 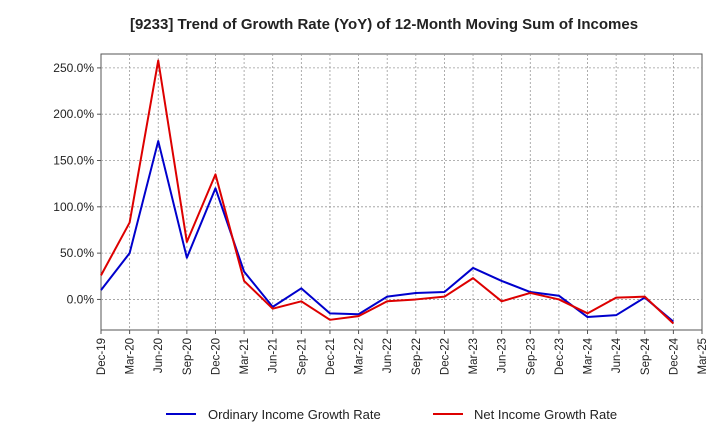 I want to click on x-tick-label: Jun-21, so click(x=274, y=355).